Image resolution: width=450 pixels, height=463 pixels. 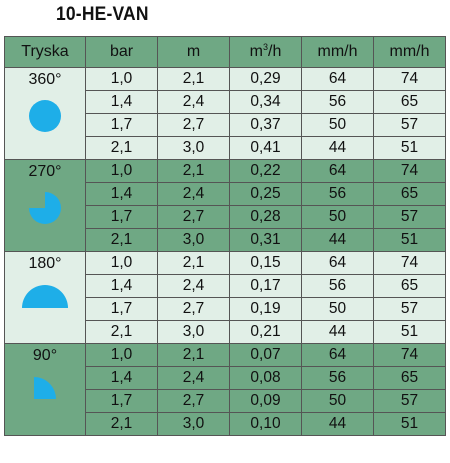 What do you see at coordinates (409, 52) in the screenshot?
I see `header-precip-triangle: mm/h` at bounding box center [409, 52].